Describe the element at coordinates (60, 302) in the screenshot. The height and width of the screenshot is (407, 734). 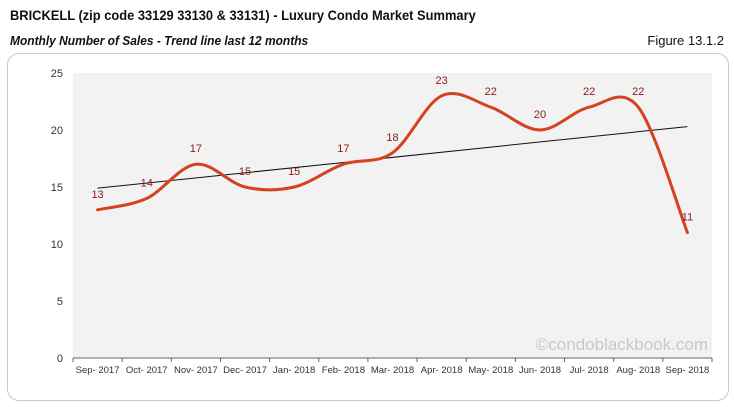
I see `y-tick-label: 5` at that location.